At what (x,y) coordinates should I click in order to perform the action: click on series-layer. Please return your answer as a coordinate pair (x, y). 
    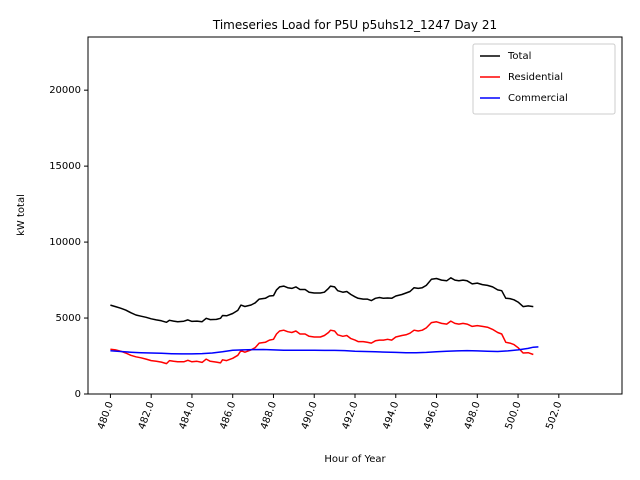
    Looking at the image, I should click on (324, 321).